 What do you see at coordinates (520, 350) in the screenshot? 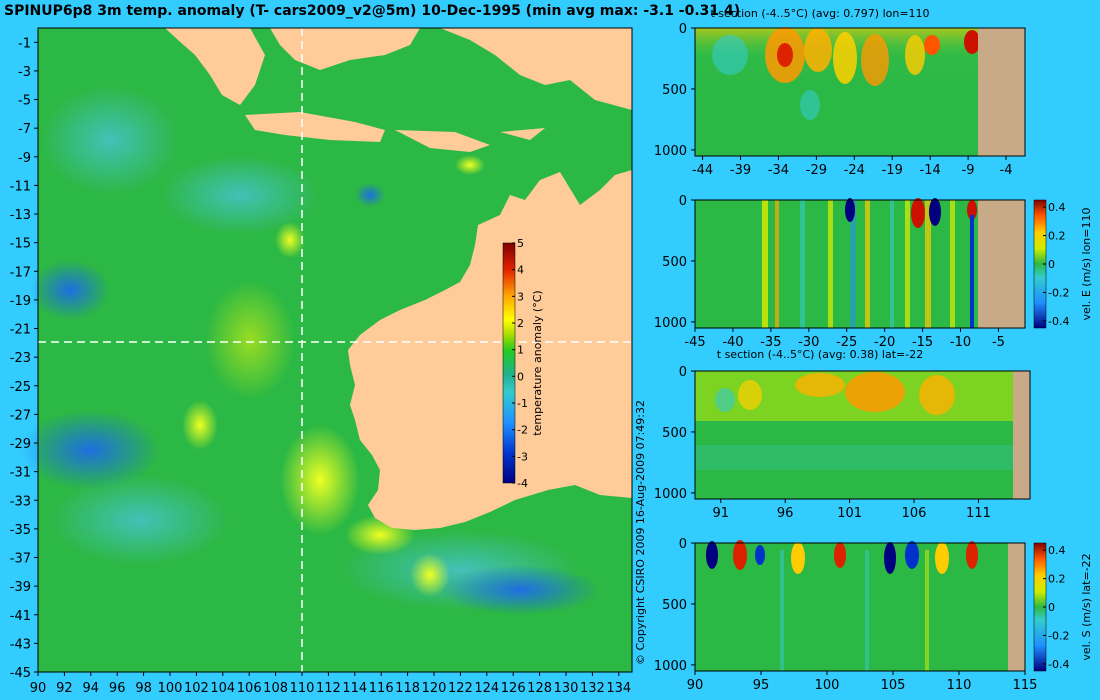
I see `colorbar-tick-label: 1` at bounding box center [520, 350].